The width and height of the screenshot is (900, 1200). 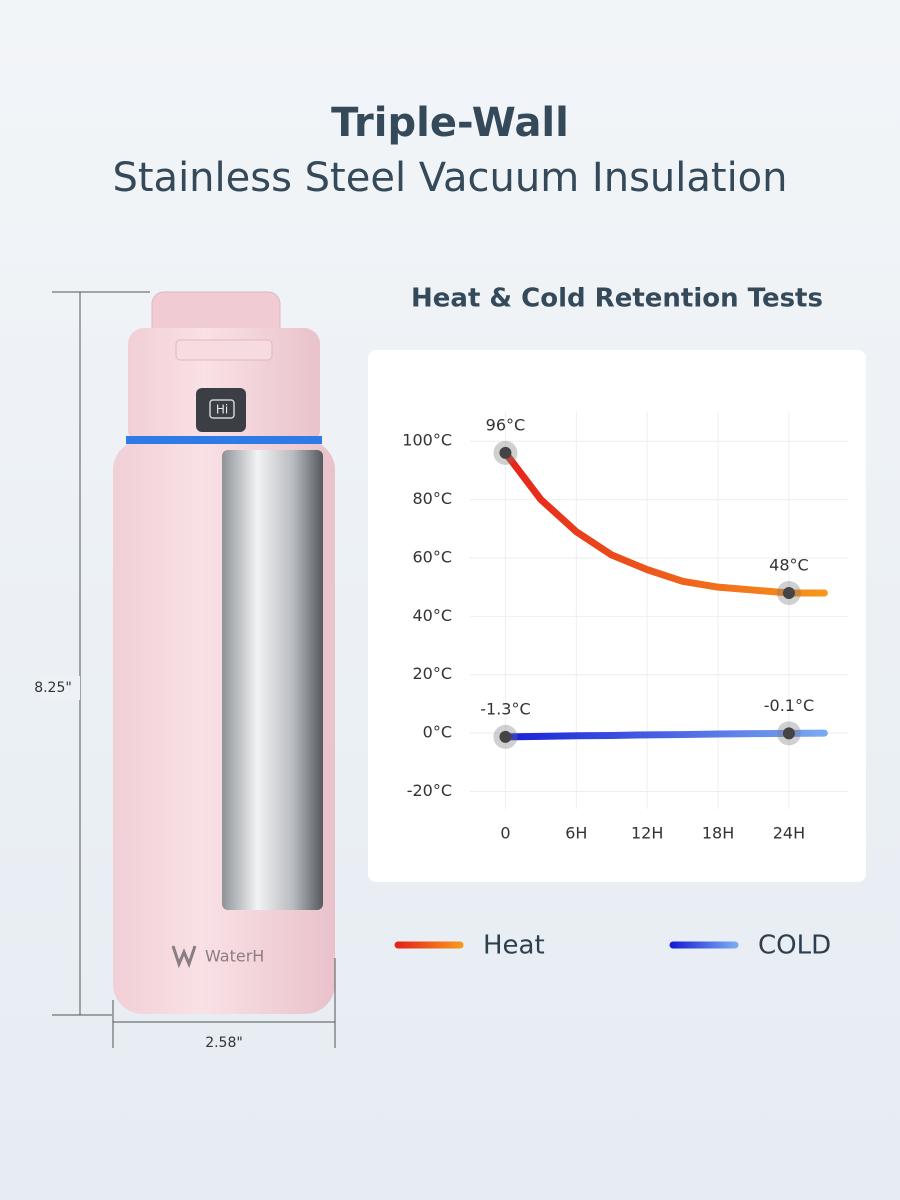 I want to click on subtitle: Stainless Steel Vacuum Insulation, so click(x=449, y=178).